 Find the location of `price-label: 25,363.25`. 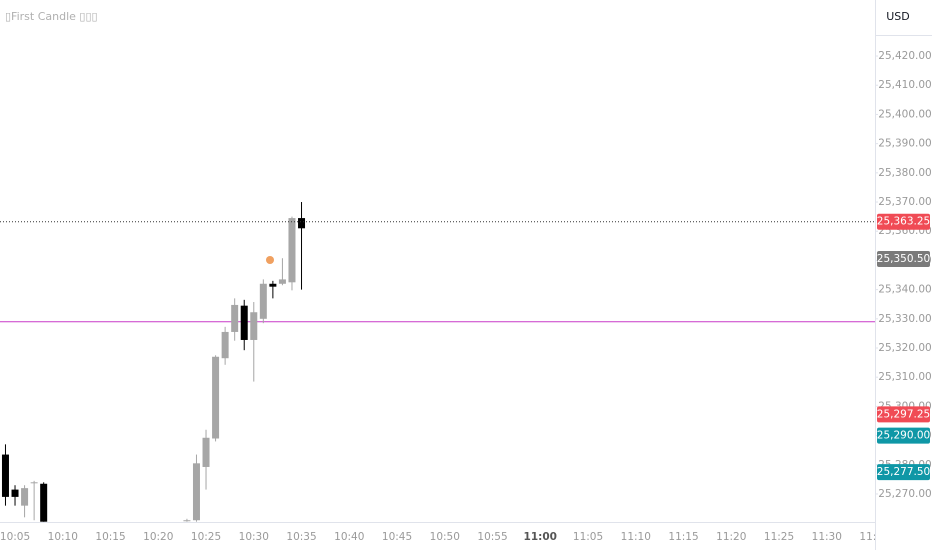

price-label: 25,363.25 is located at coordinates (903, 222).